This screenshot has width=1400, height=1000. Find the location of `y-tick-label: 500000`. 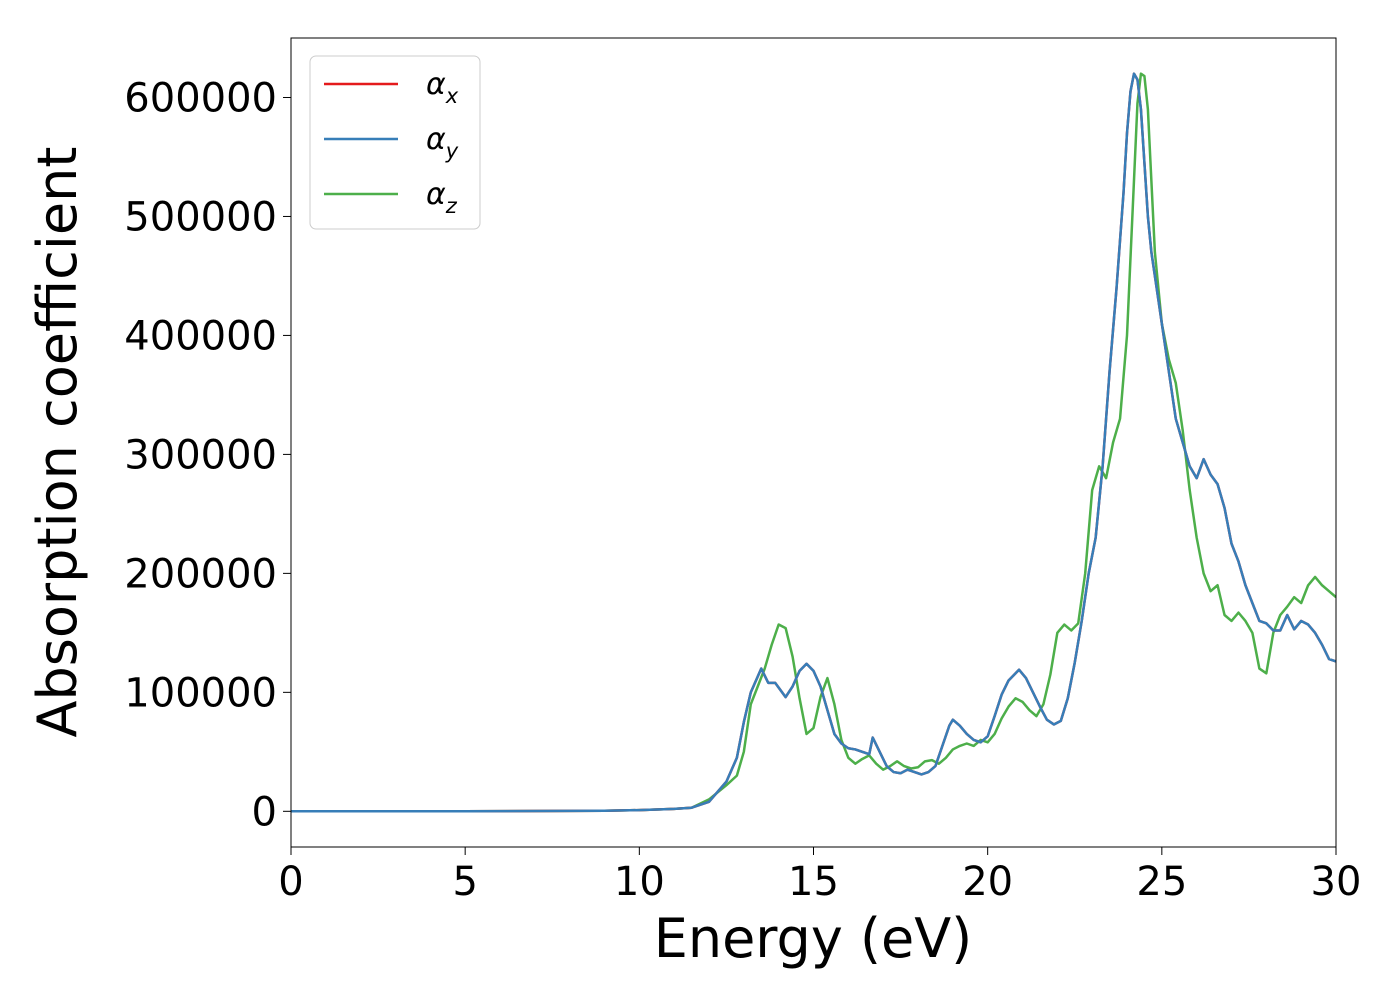

y-tick-label: 500000 is located at coordinates (200, 217).